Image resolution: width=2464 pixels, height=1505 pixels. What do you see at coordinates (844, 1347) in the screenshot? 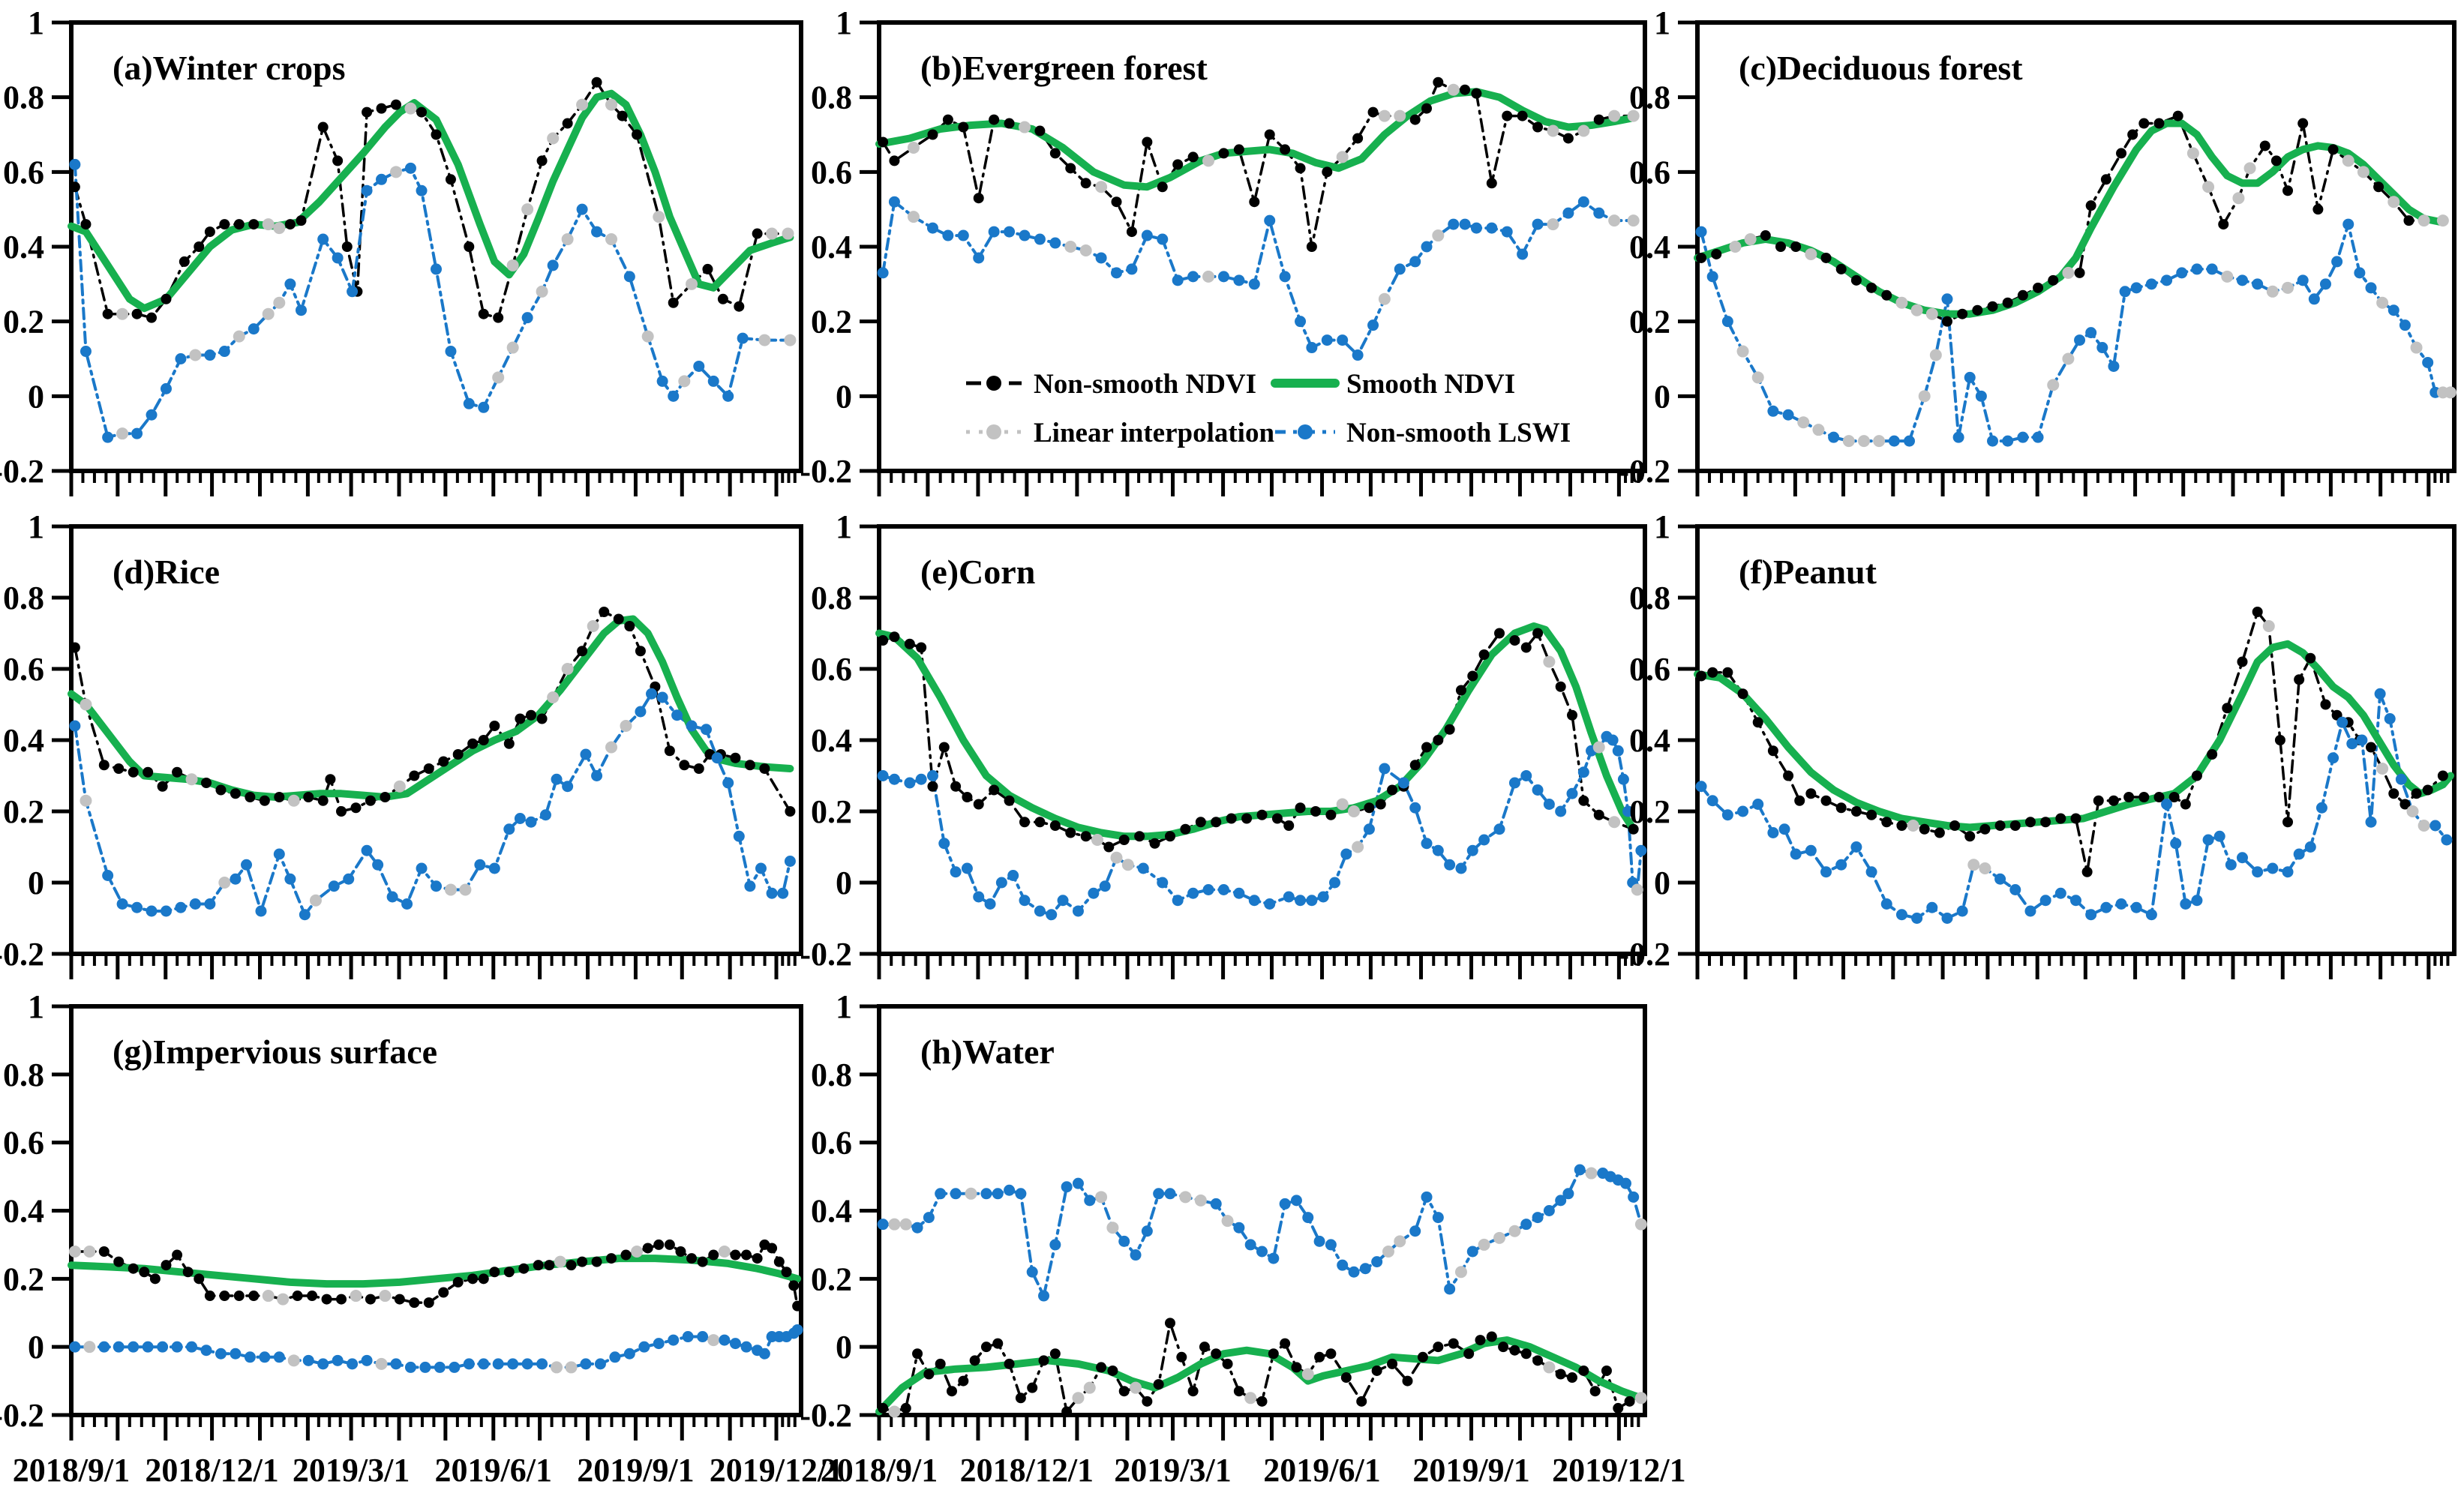
I see `y-tick-label: 0` at bounding box center [844, 1347].